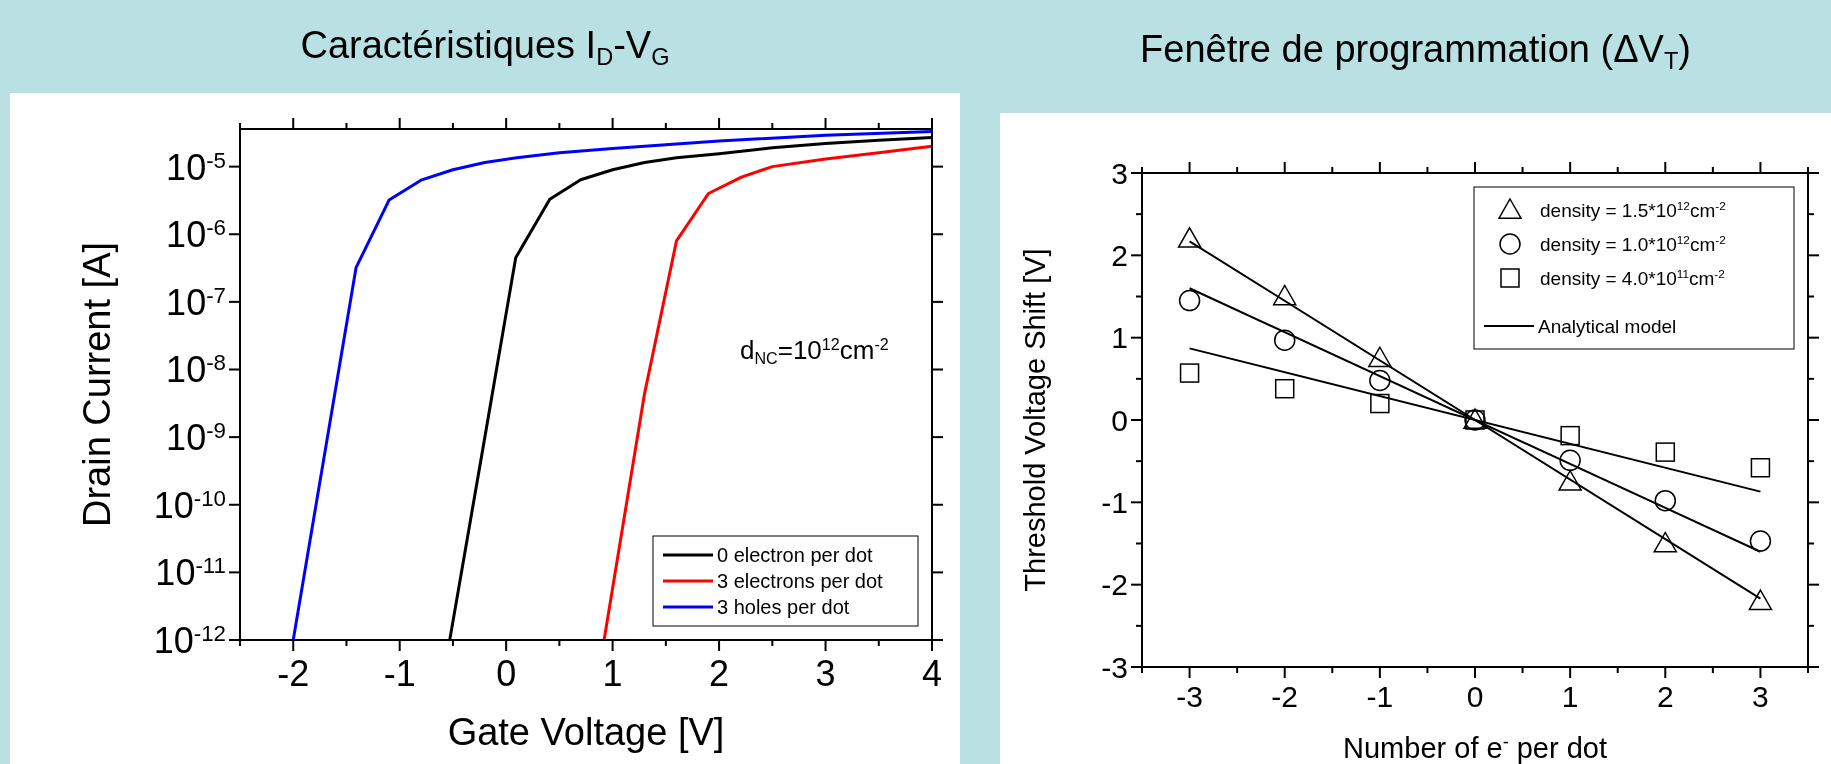 The height and width of the screenshot is (764, 1831). Describe the element at coordinates (97, 384) in the screenshot. I see `y-axis-title: Drain Current [A]` at that location.